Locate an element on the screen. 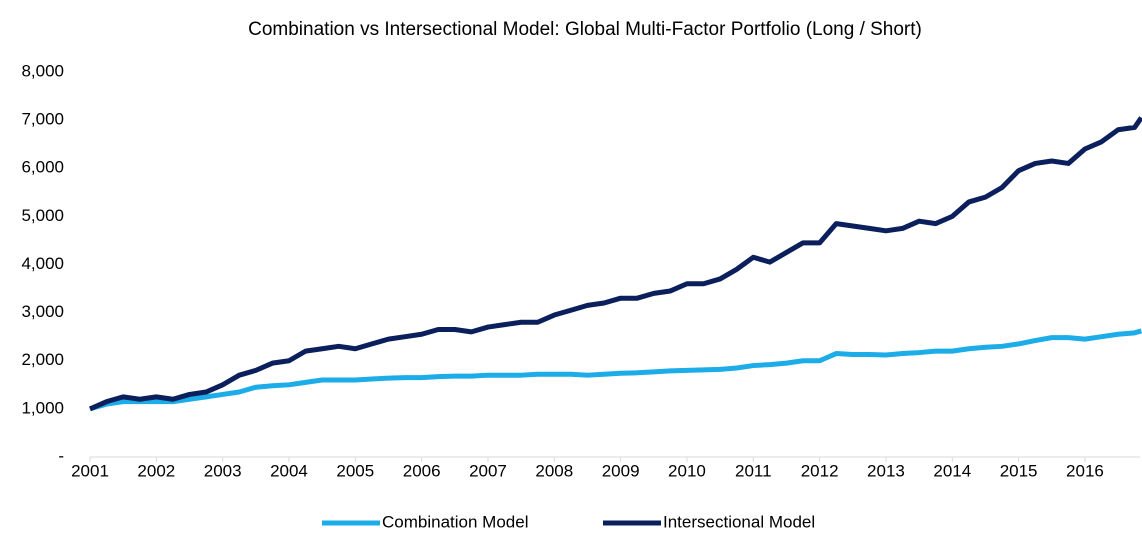 The width and height of the screenshot is (1142, 539). y-tick-label: 1,000 is located at coordinates (42, 407).